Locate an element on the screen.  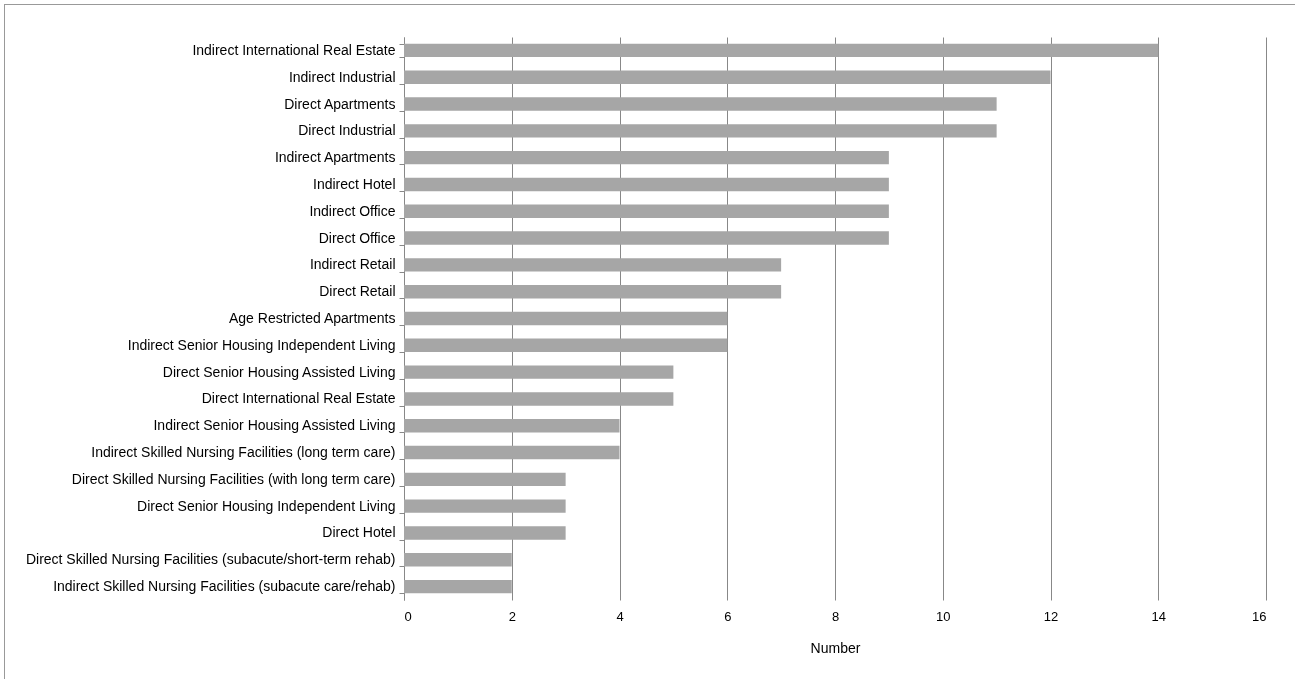
y-tick-label: Indirect Retail is located at coordinates (352, 264).